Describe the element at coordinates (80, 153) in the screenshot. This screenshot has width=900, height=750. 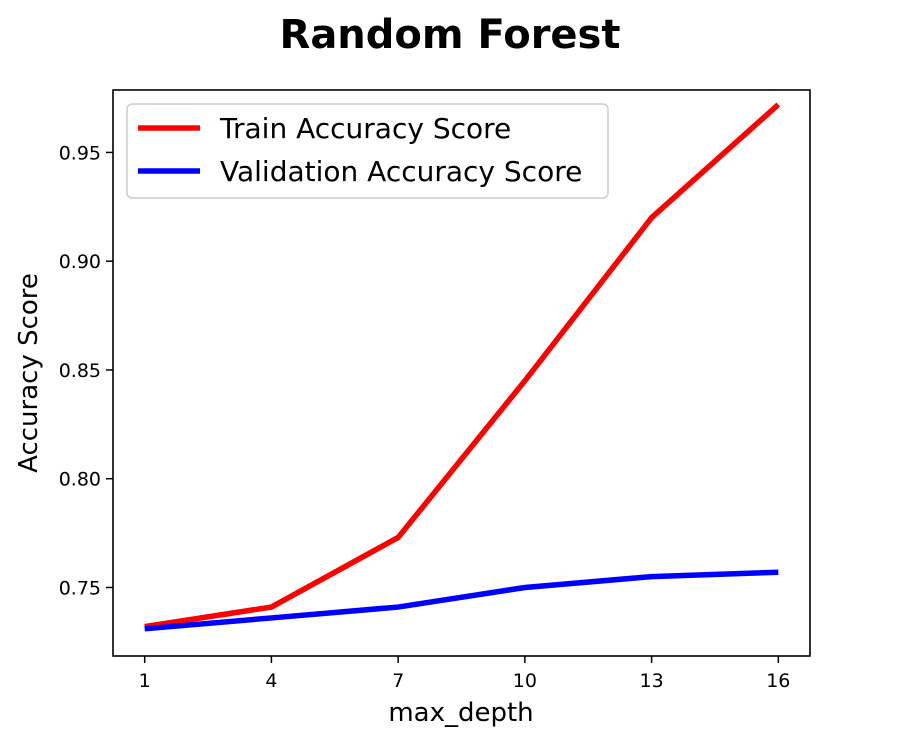
I see `y-tick-label: 0.95` at that location.